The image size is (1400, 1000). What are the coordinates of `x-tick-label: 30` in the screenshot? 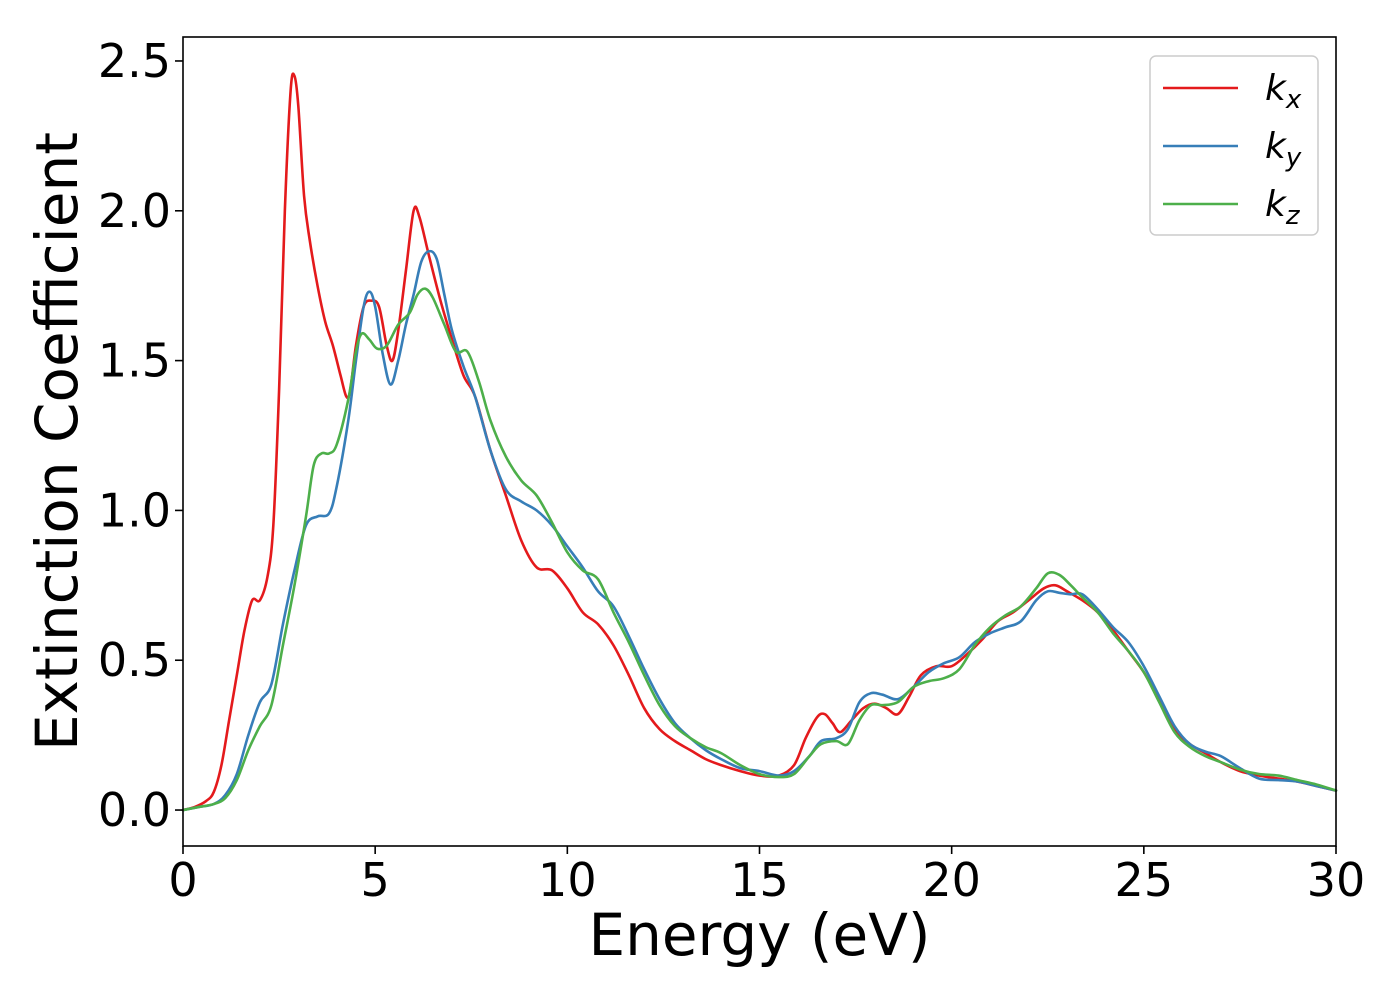 It's located at (1336, 880).